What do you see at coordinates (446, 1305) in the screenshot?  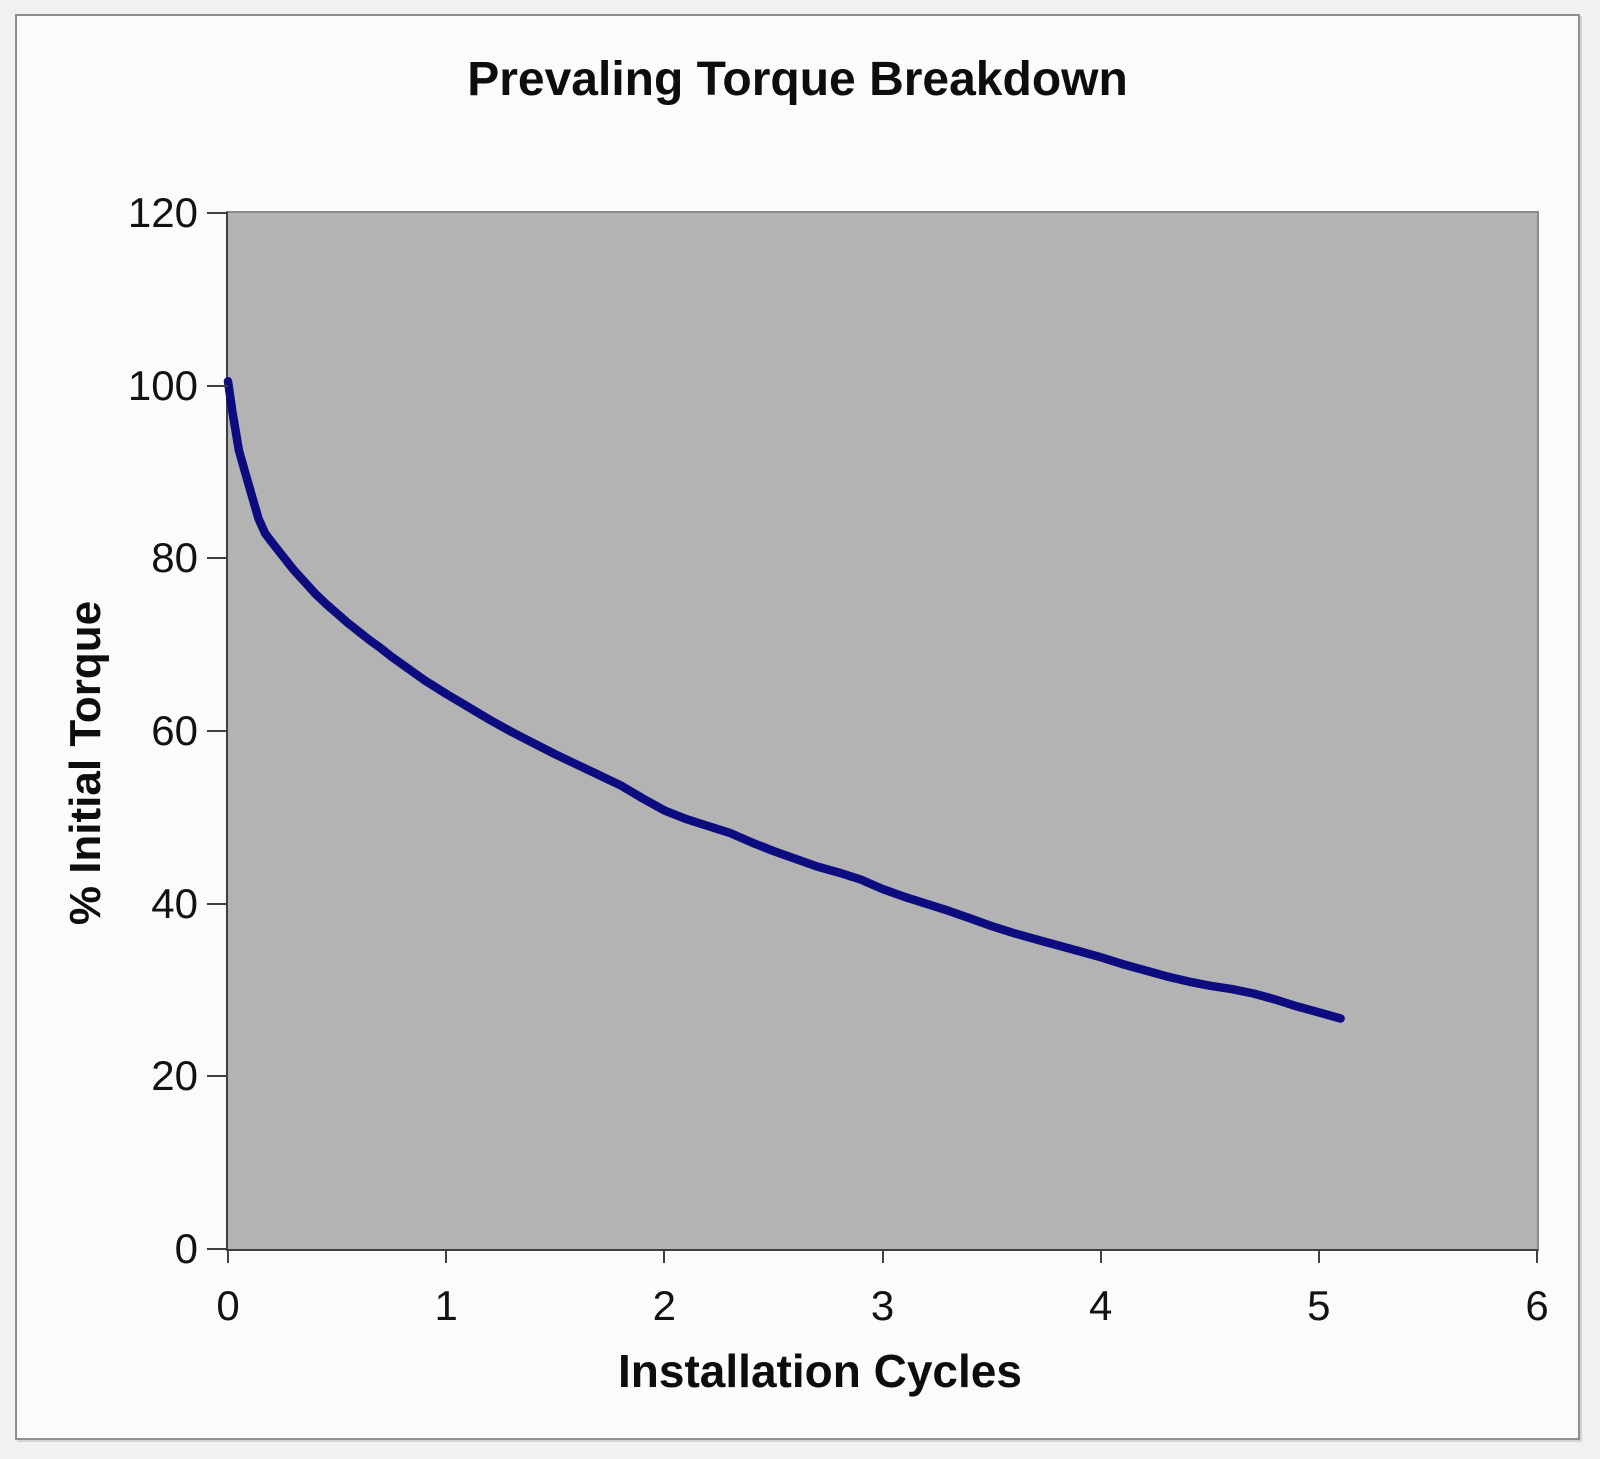 I see `x-tick-label: 1` at bounding box center [446, 1305].